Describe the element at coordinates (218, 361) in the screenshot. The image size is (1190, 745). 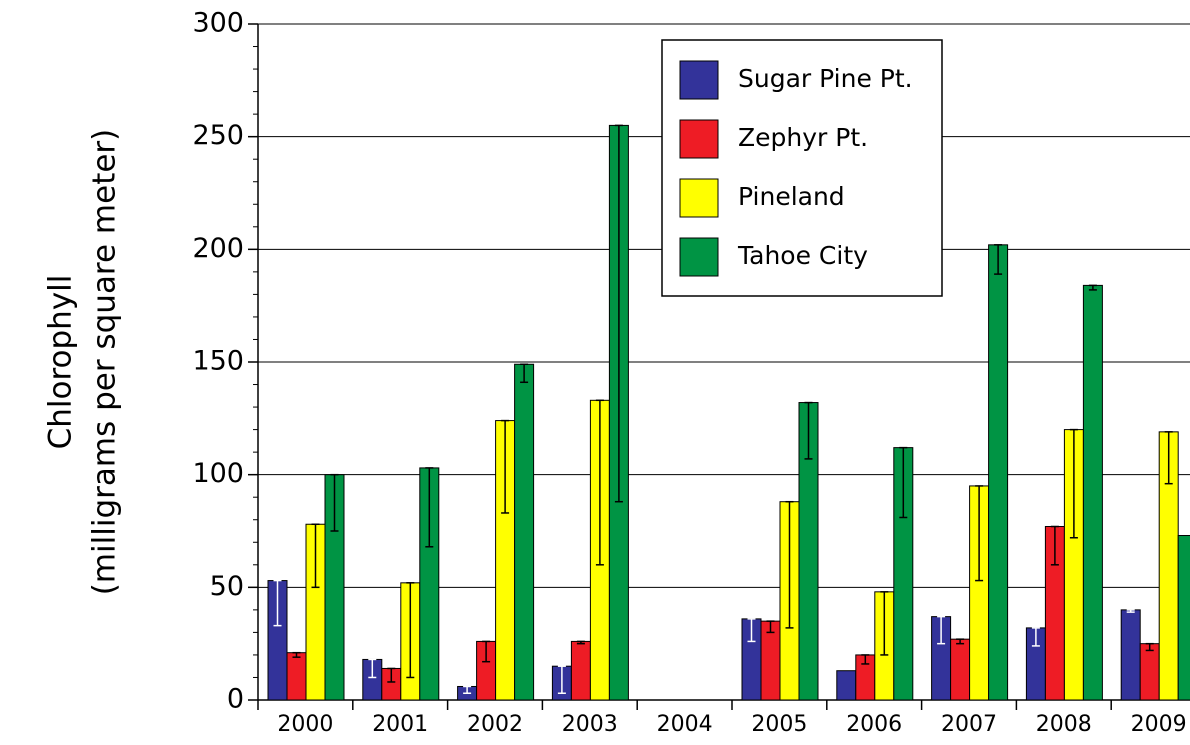
I see `y-tick-label: 150` at that location.